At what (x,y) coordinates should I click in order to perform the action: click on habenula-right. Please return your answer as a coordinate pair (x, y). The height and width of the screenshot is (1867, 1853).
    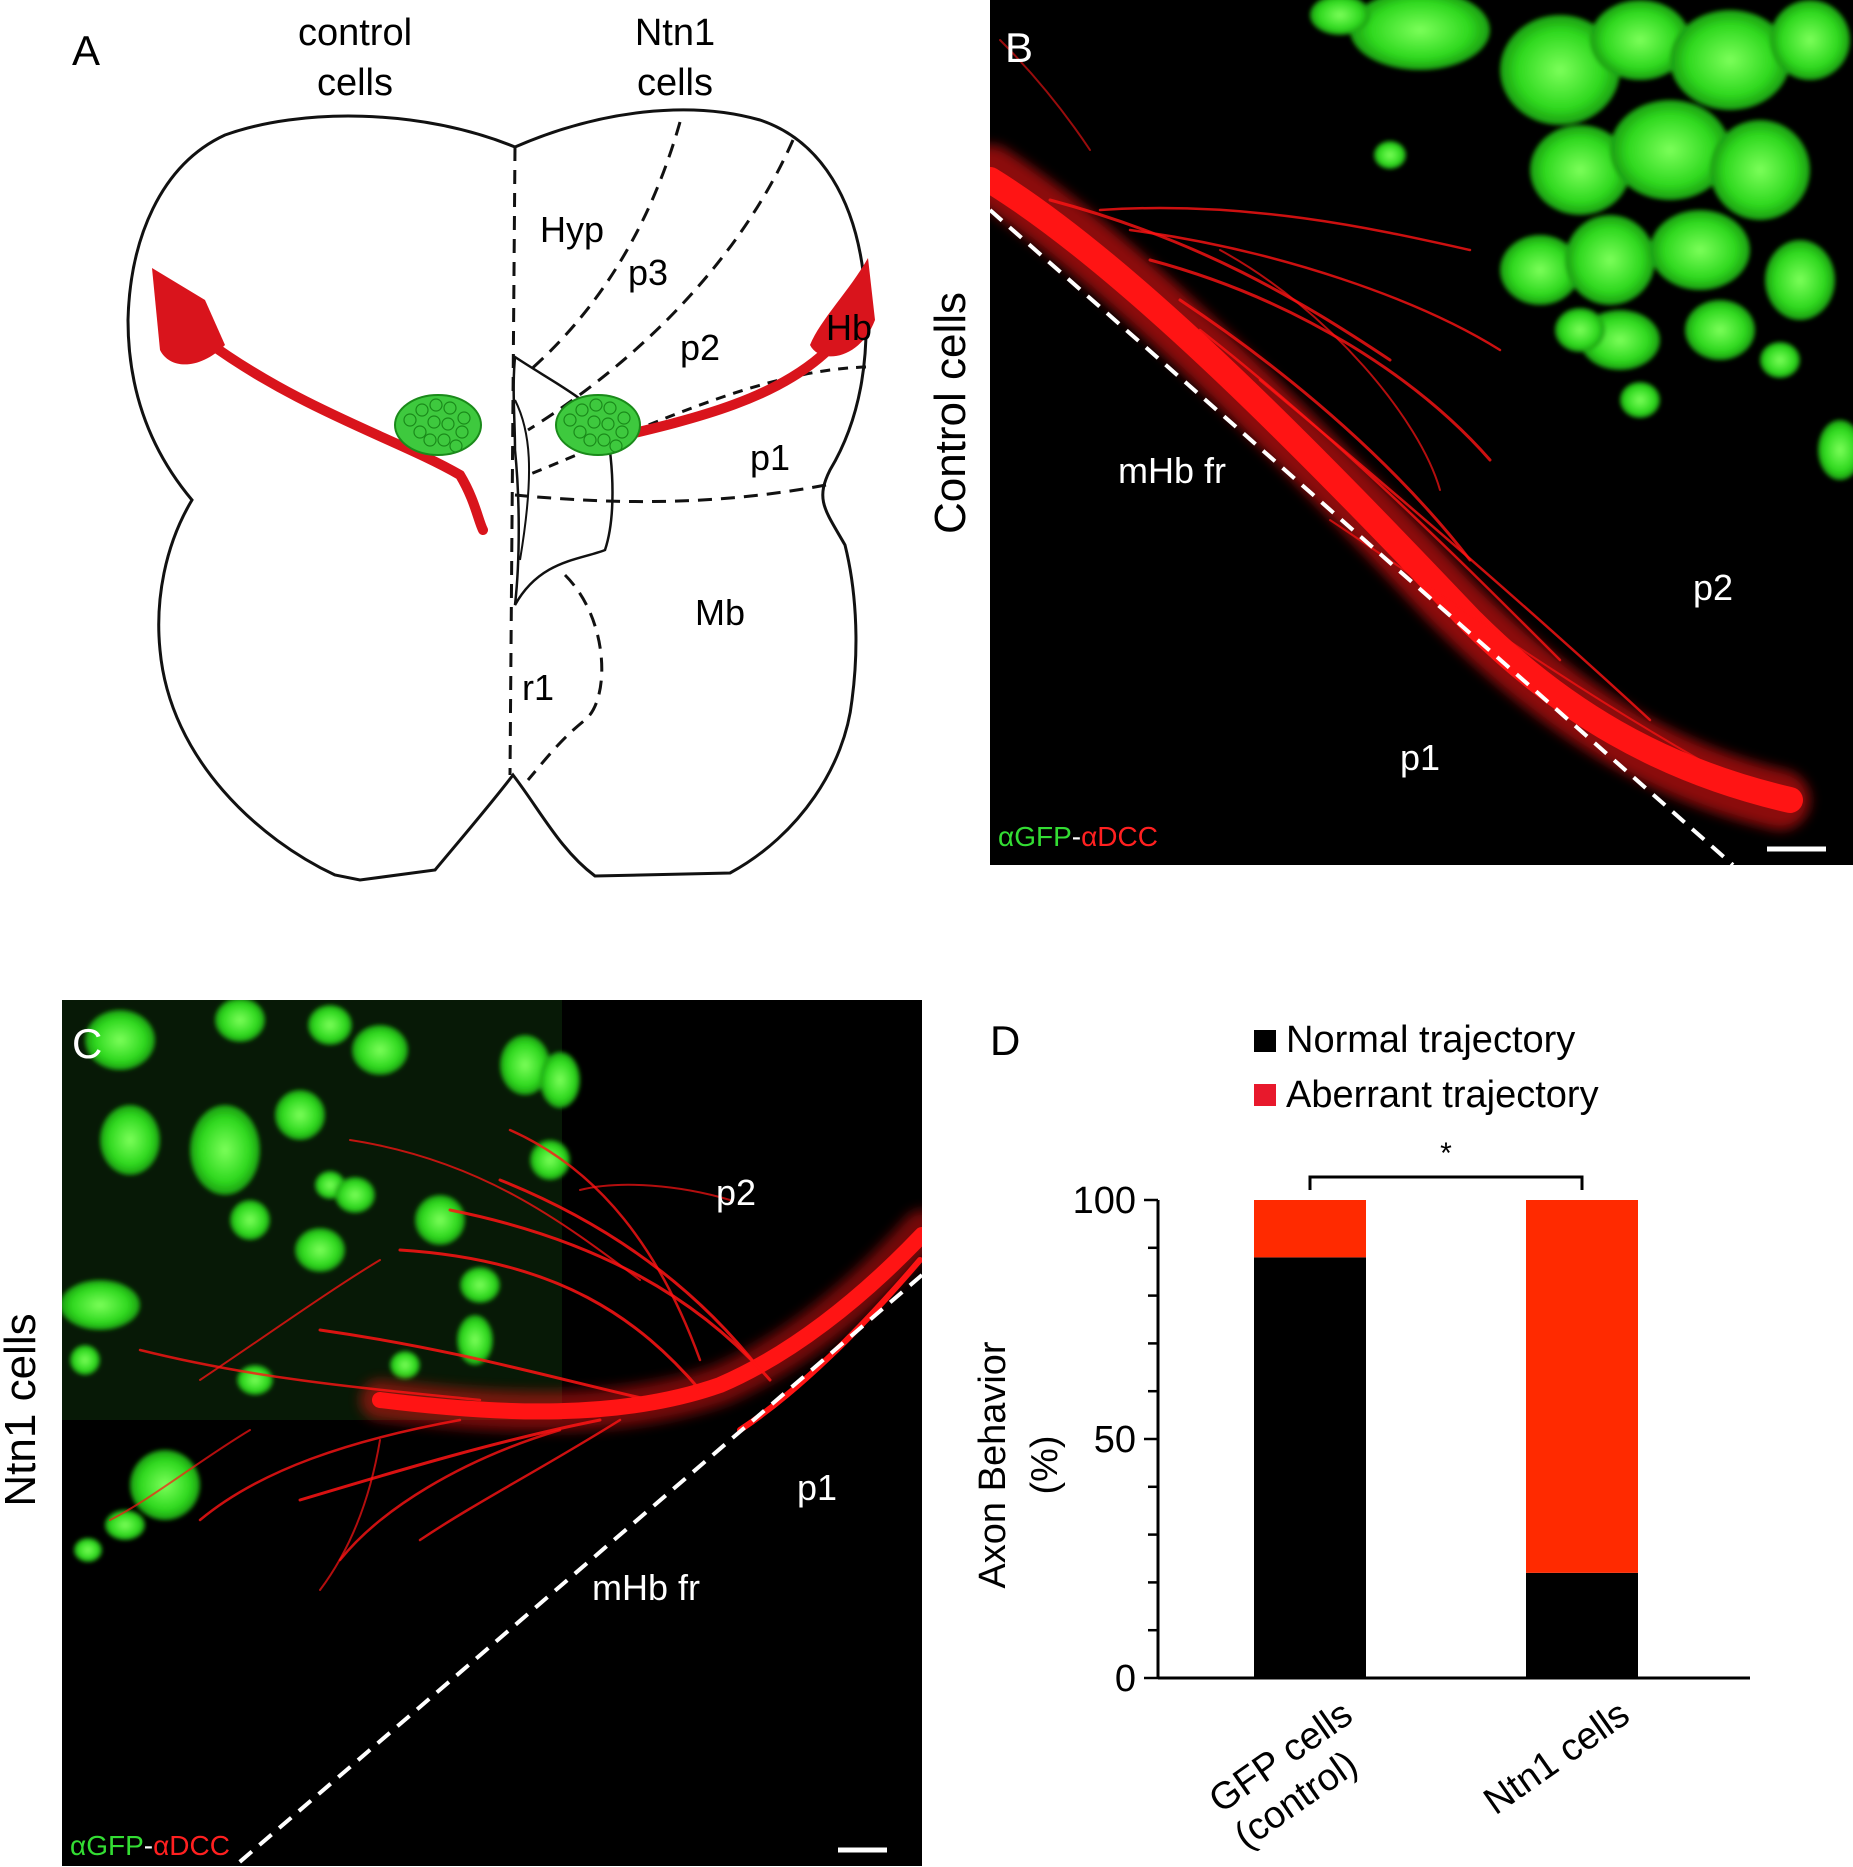
    Looking at the image, I should click on (842, 307).